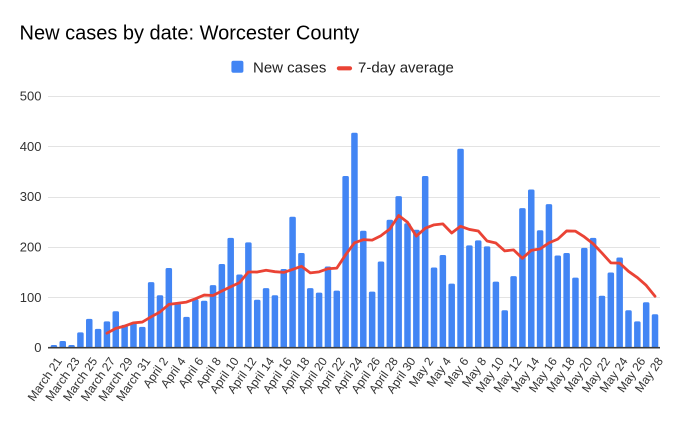 The image size is (682, 427). I want to click on svg-text: 100, so click(31, 297).